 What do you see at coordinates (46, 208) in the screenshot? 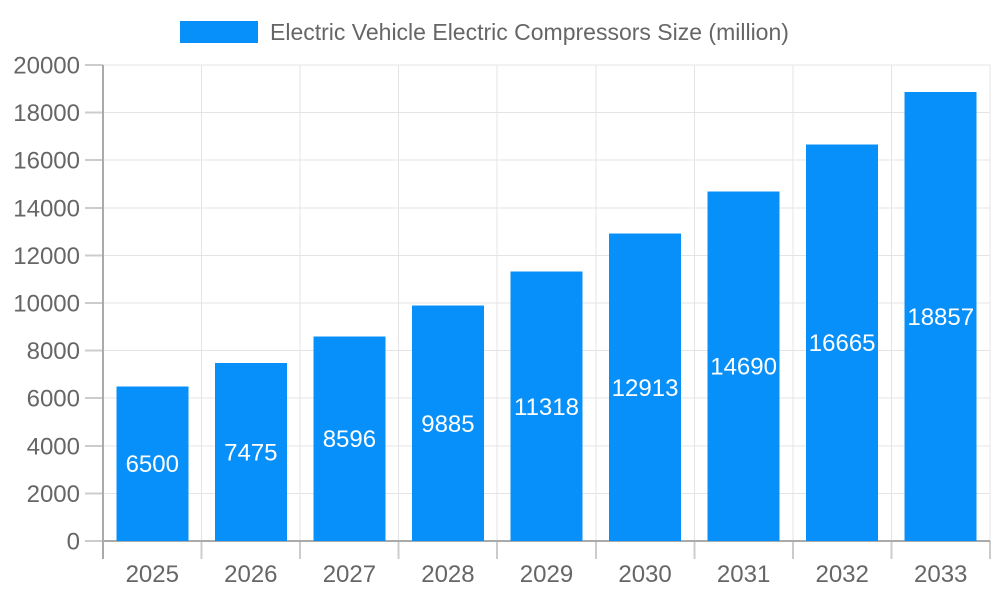
I see `y-axis-label: 14000` at bounding box center [46, 208].